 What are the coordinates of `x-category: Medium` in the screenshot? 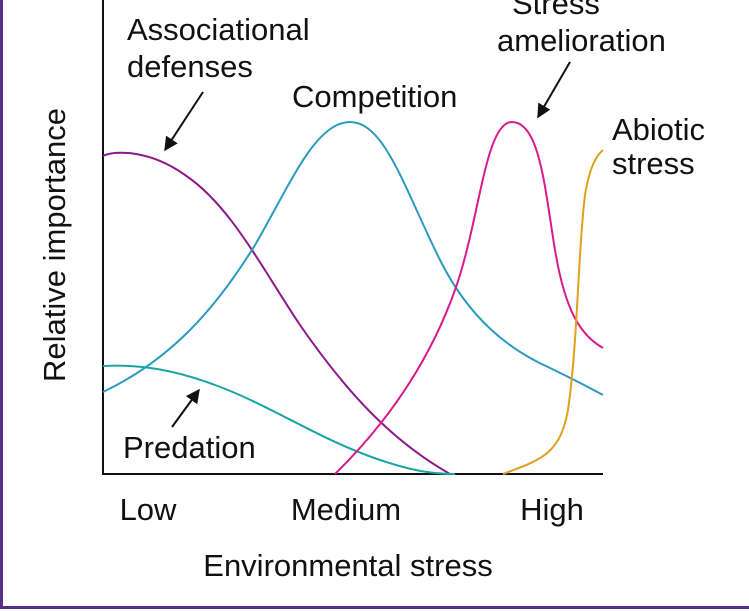 It's located at (346, 509).